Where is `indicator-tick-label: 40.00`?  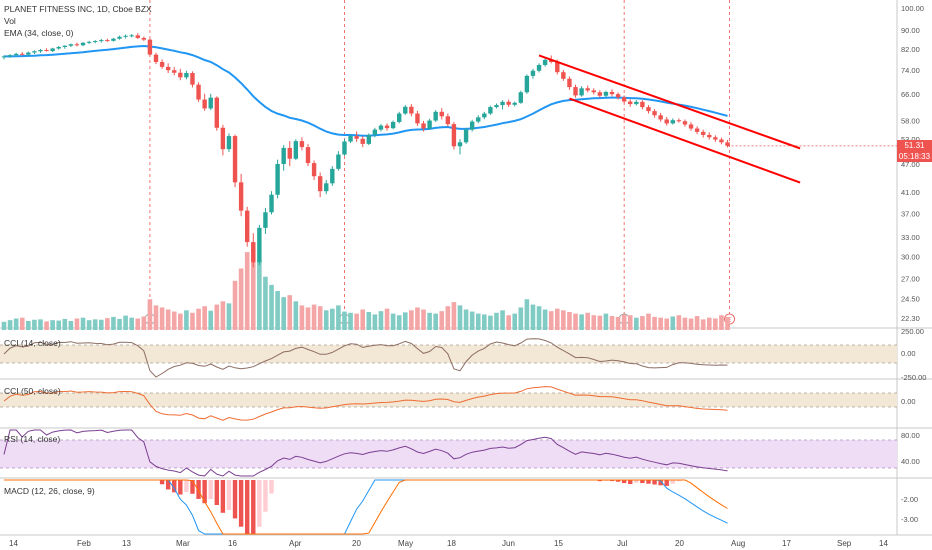
indicator-tick-label: 40.00 is located at coordinates (910, 461).